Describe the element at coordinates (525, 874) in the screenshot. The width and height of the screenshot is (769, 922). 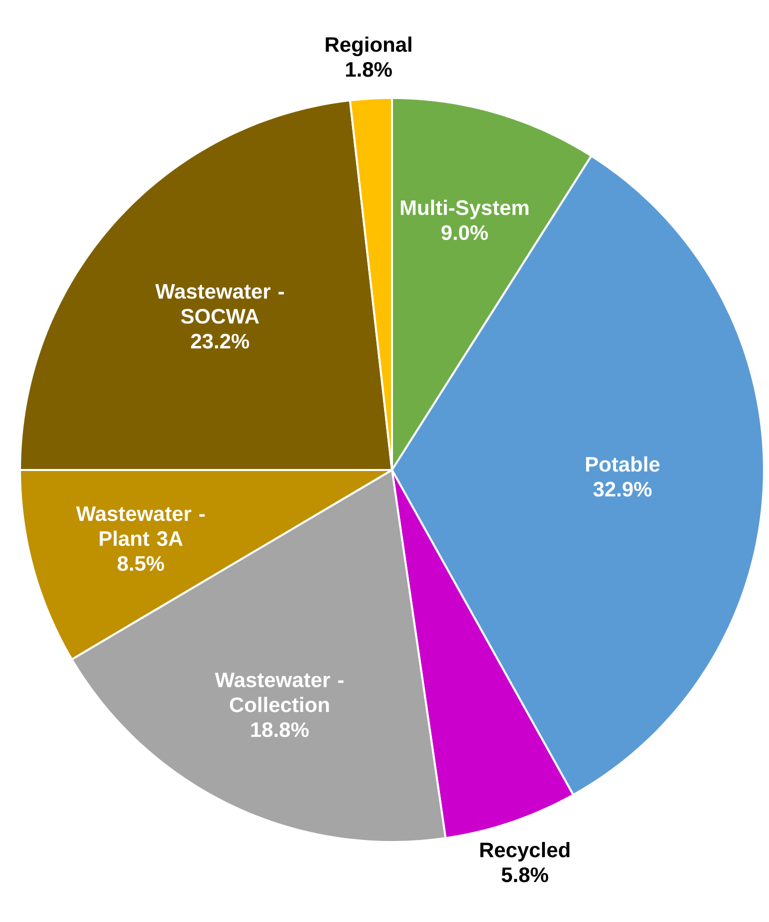
I see `data-label: 5.8%` at that location.